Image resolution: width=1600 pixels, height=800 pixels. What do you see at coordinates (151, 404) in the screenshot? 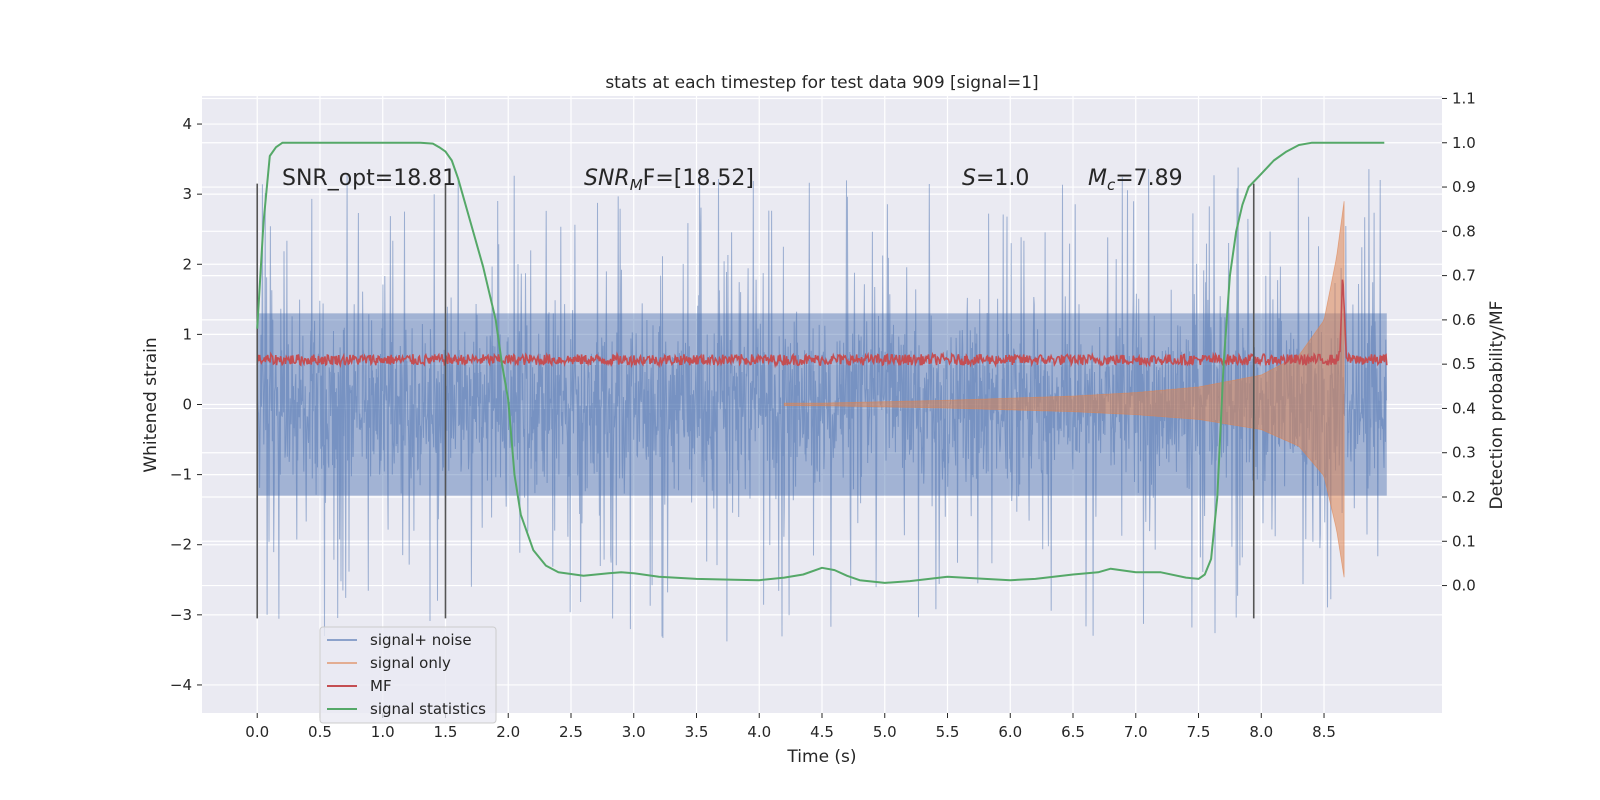
I see `y-axis-label: Whitened strain` at bounding box center [151, 404].